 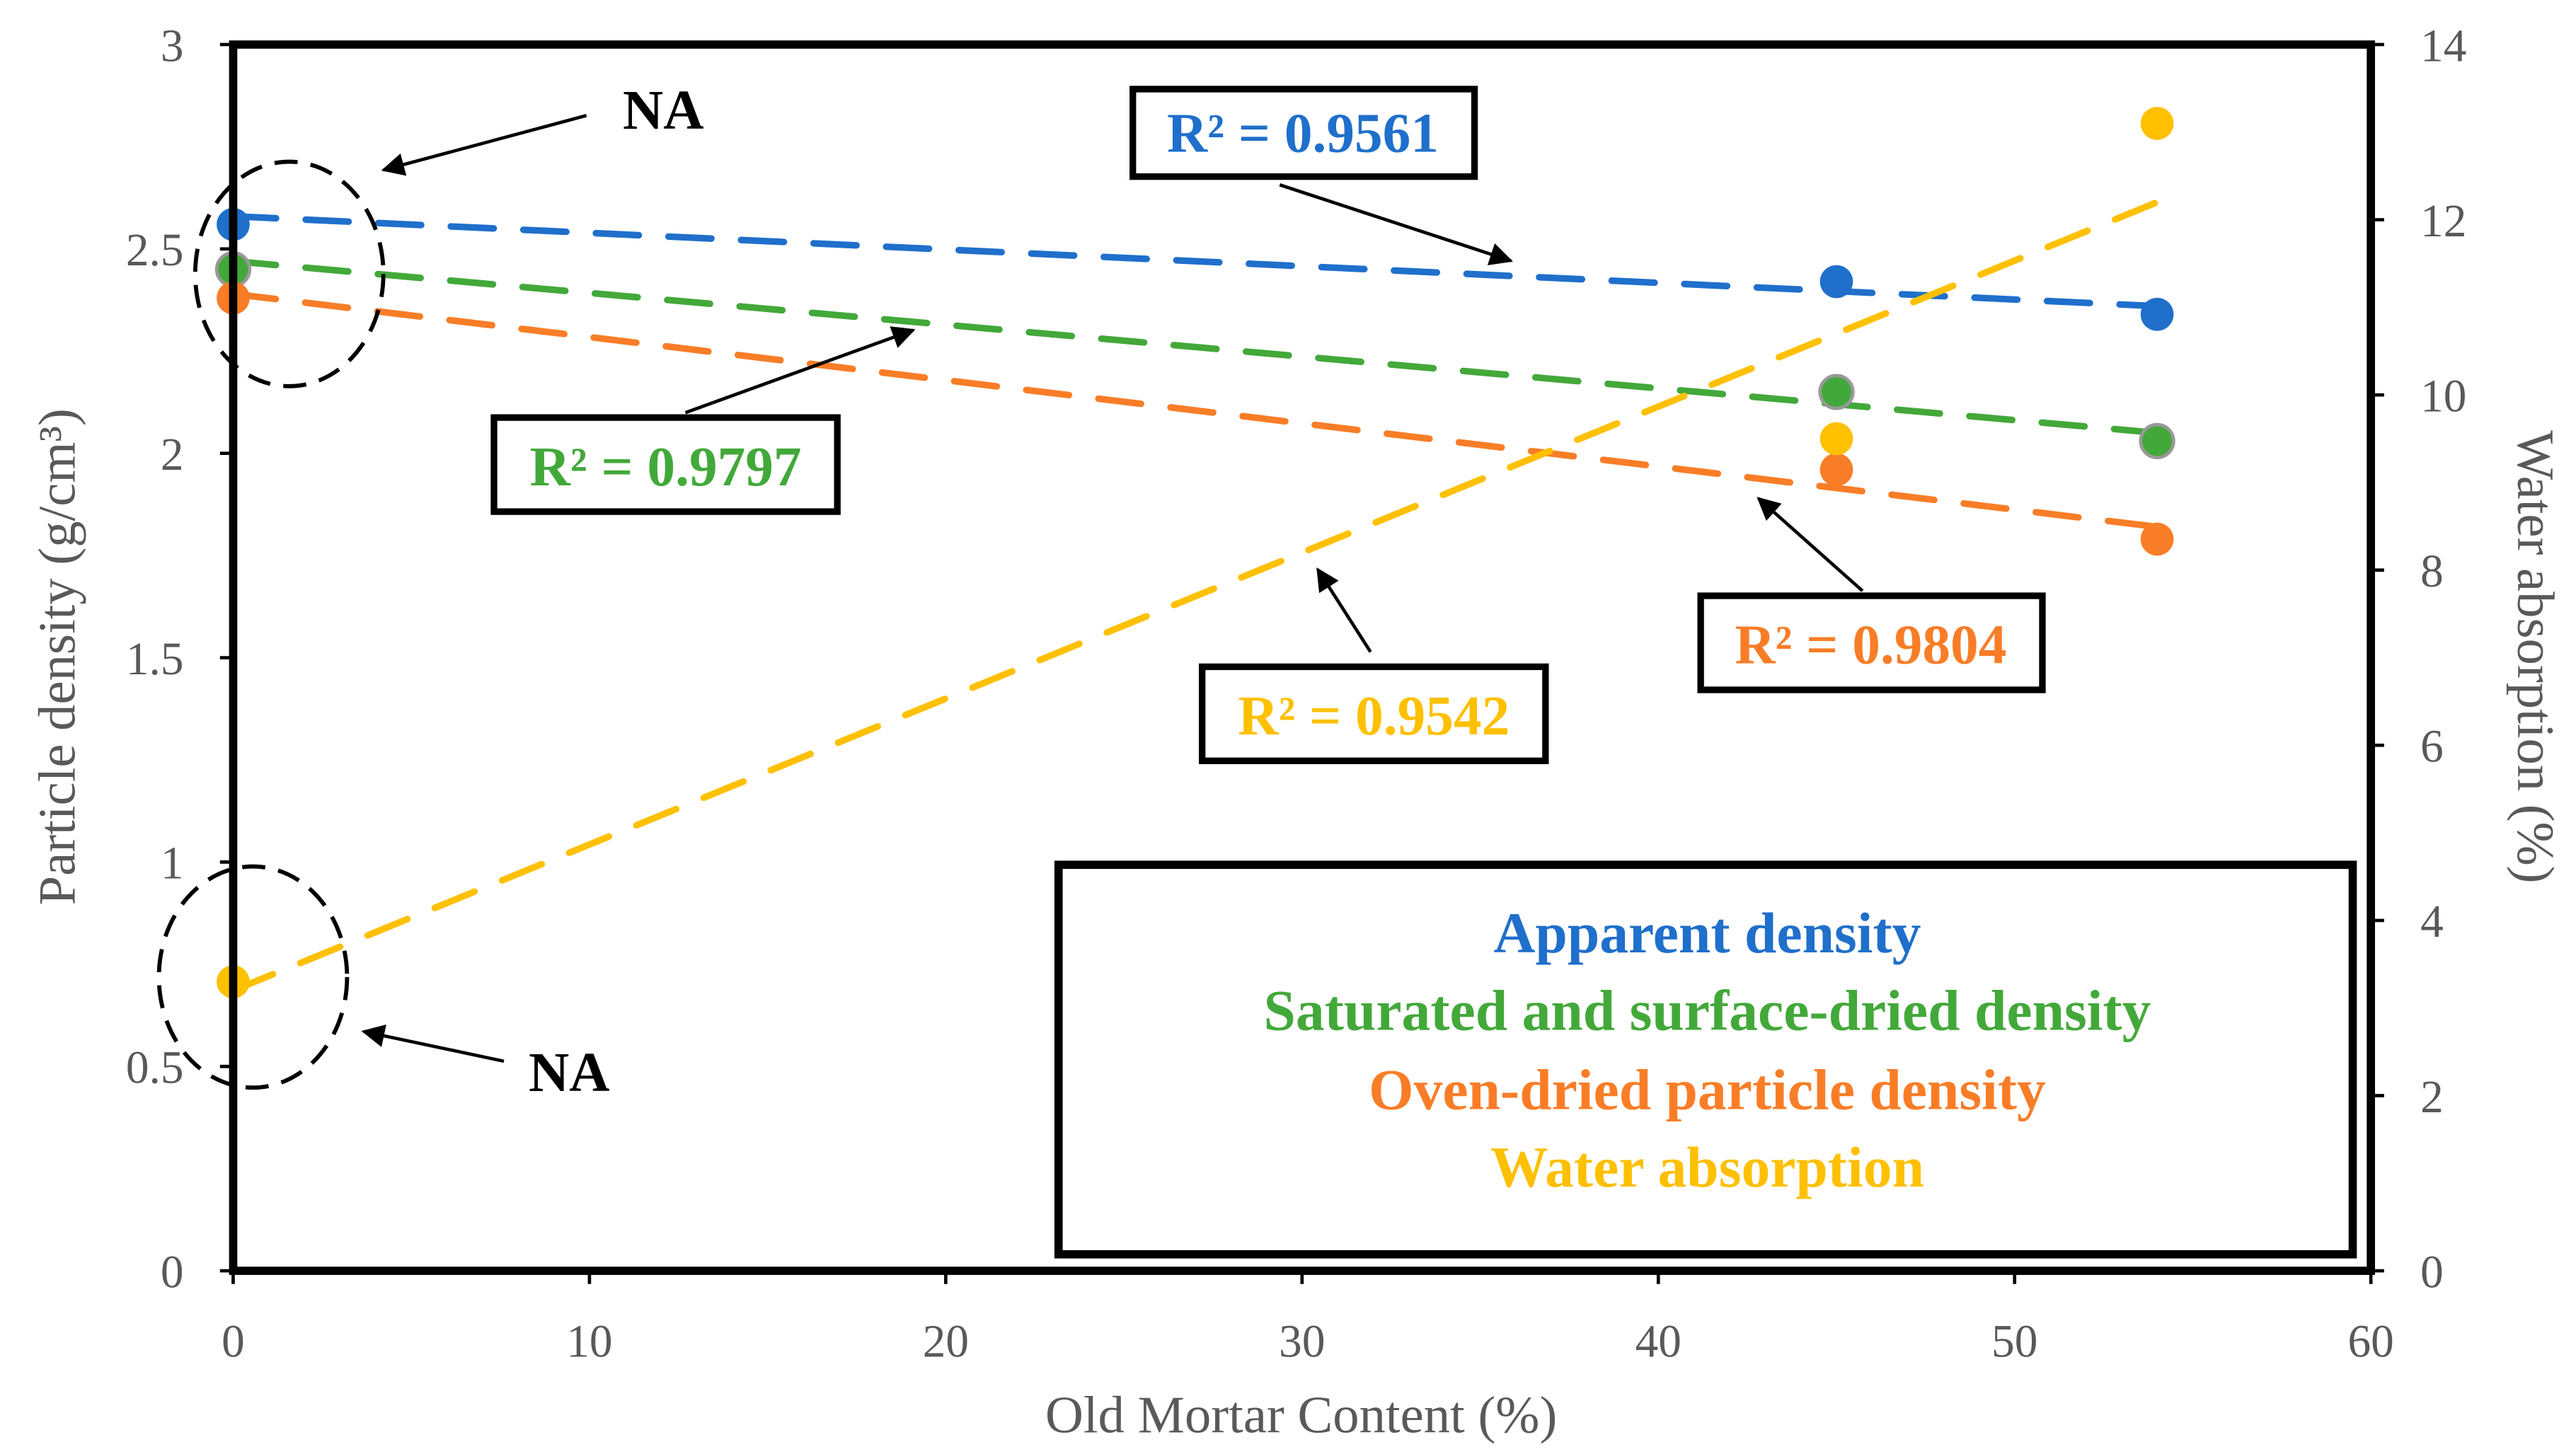 I want to click on y-tick-label: 0.5, so click(x=155, y=1068).